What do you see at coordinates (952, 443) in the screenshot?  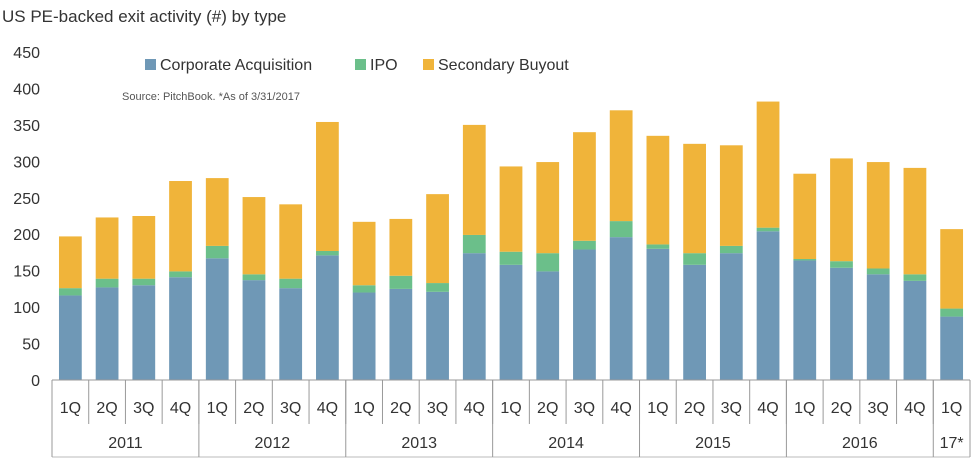 I see `x-group-label: 17*` at bounding box center [952, 443].